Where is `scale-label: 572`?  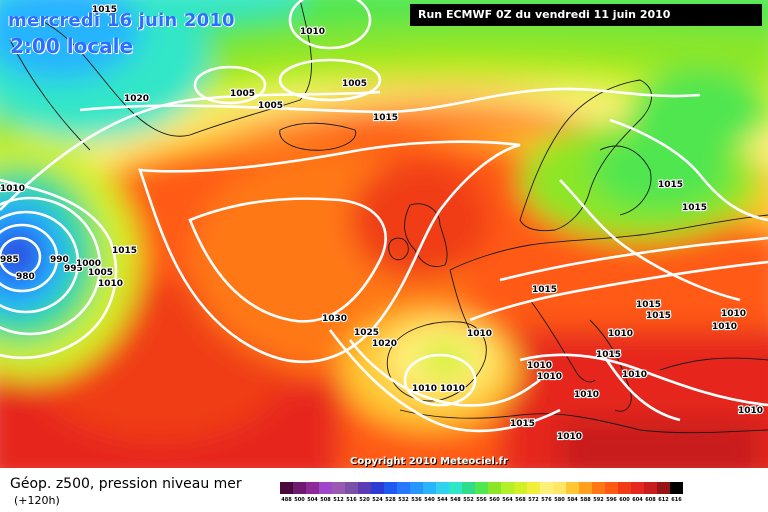
scale-label: 572 is located at coordinates (533, 500).